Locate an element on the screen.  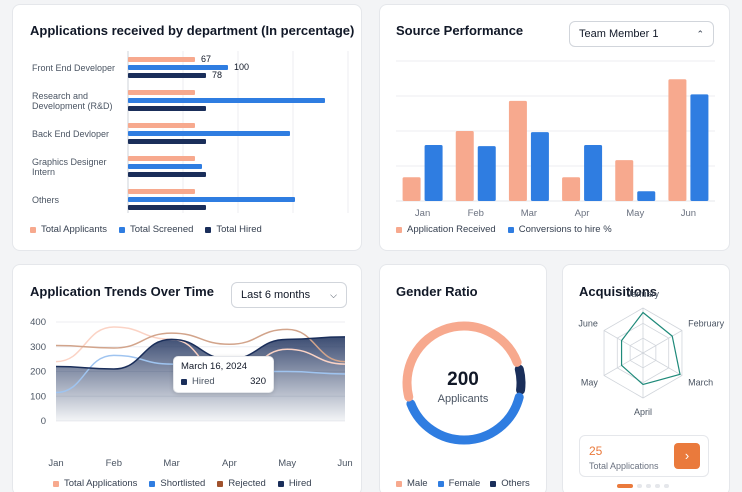
team-member-value: Team Member 1 is located at coordinates (619, 34).